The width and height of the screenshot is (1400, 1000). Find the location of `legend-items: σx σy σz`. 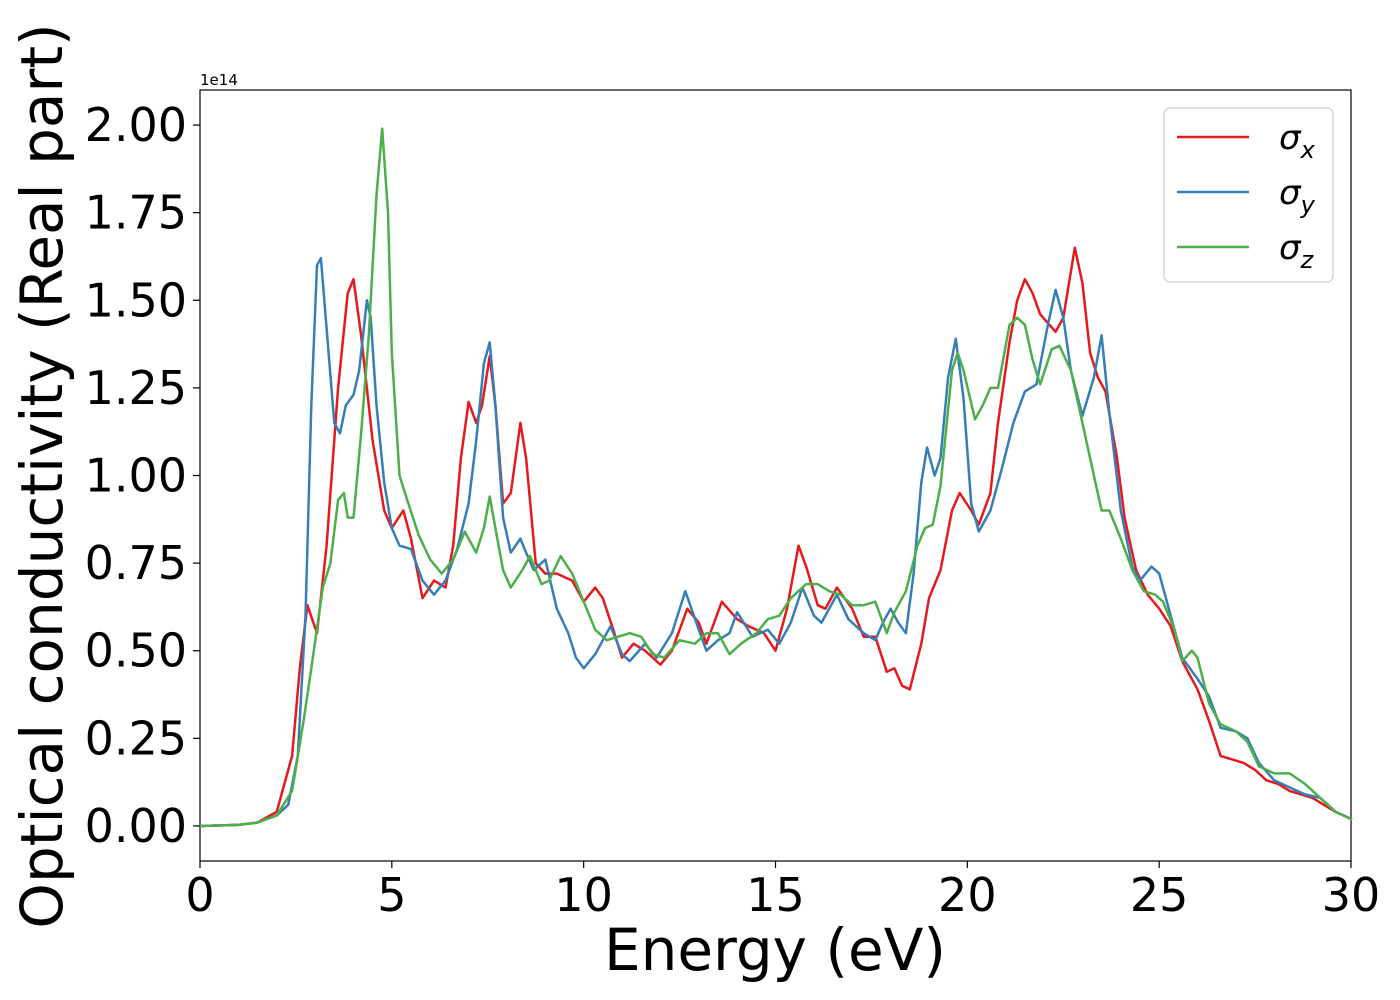

legend-items: σx σy σz is located at coordinates (1246, 196).